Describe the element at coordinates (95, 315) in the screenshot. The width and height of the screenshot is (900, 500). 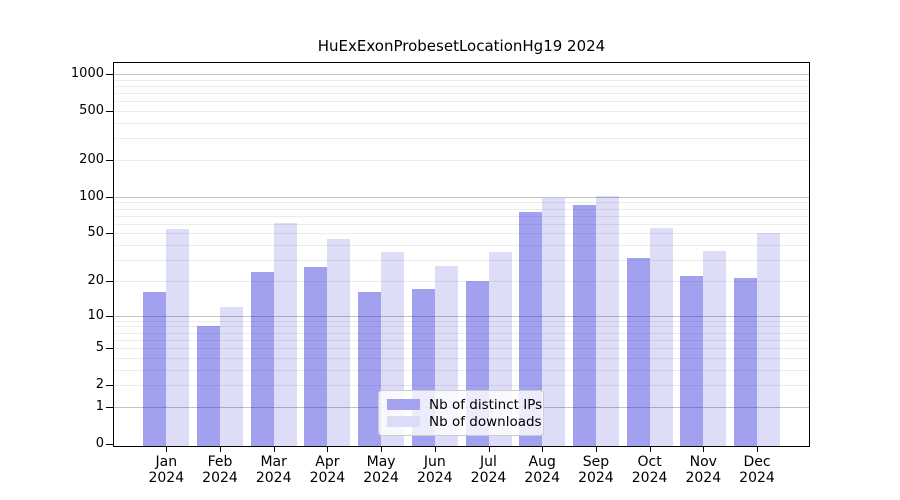
I see `y-axis-tick-label: 10` at that location.